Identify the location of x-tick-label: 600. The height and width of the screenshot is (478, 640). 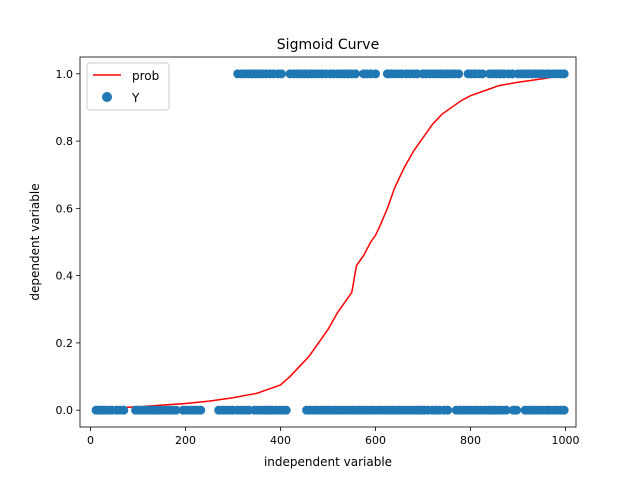
(375, 440).